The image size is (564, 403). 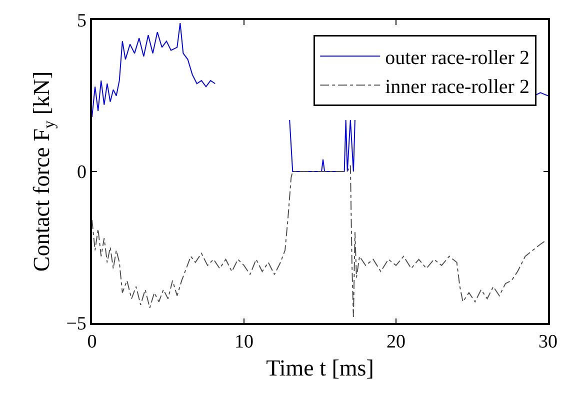 I want to click on y-tick-label: −5, so click(x=76, y=324).